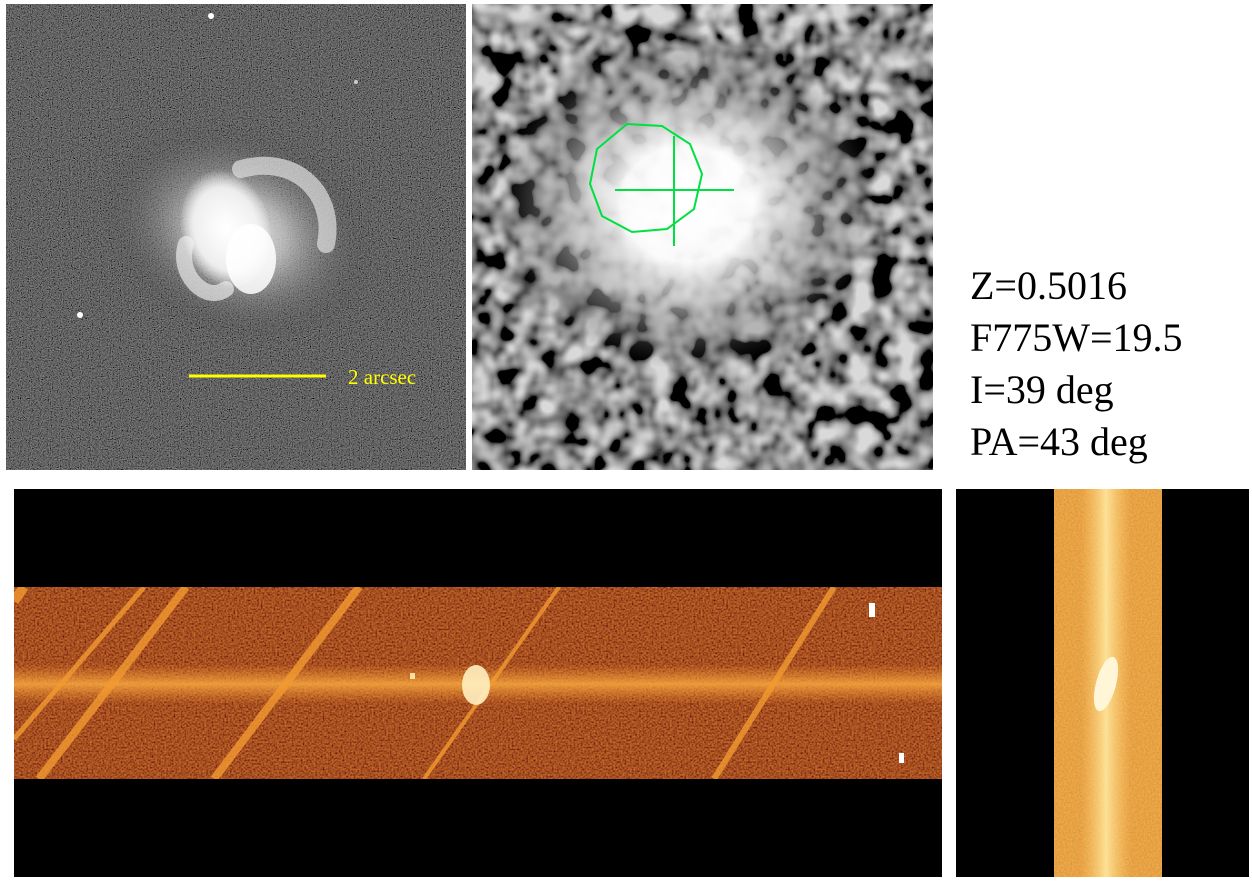  Describe the element at coordinates (382, 377) in the screenshot. I see `scale-bar-label: 2 arcsec` at that location.